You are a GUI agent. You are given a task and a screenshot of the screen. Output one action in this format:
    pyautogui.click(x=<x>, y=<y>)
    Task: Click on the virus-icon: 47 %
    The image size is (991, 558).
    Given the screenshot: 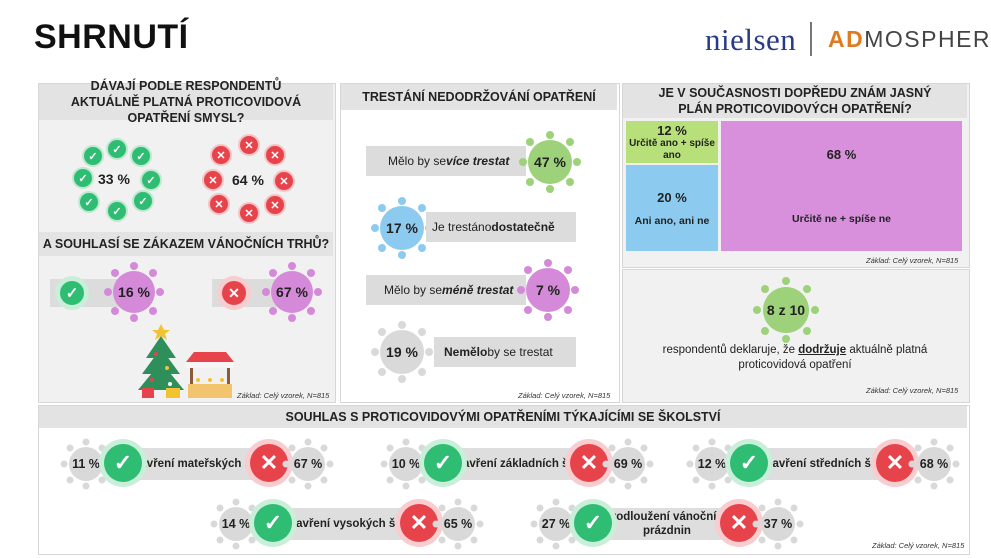 What is the action you would take?
    pyautogui.click(x=550, y=162)
    